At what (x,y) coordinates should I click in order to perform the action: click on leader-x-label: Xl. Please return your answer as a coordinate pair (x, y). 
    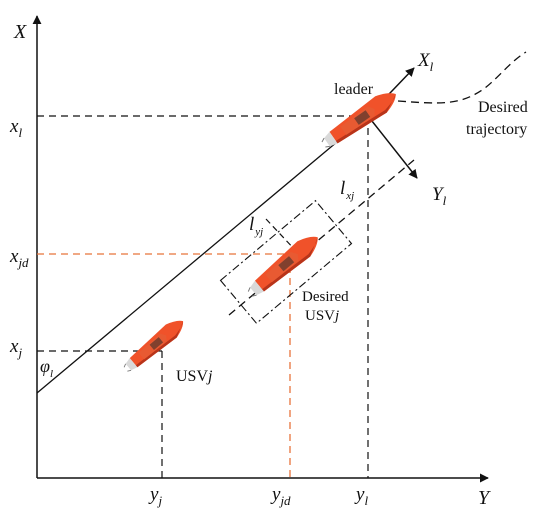
    Looking at the image, I should click on (425, 62).